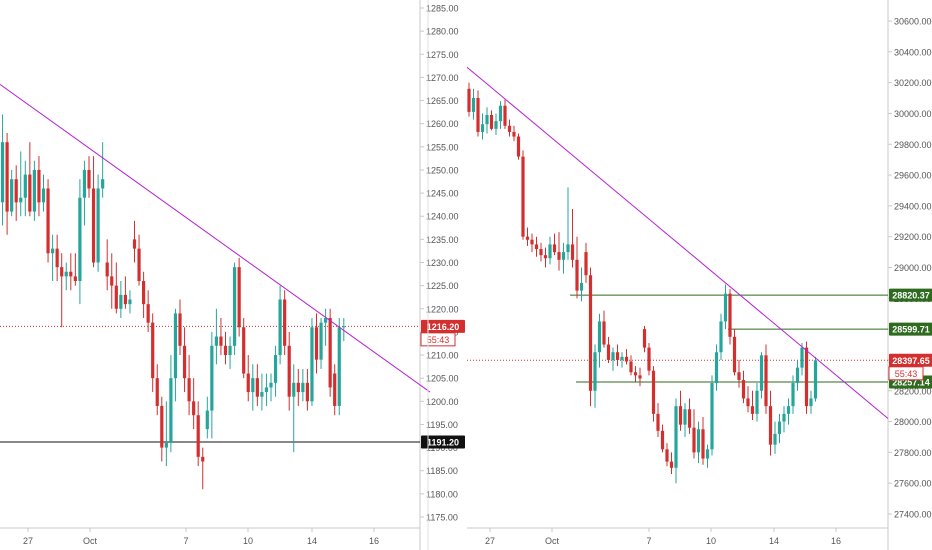 This screenshot has height=550, width=932. I want to click on y-tick-label: 30200.00, so click(913, 83).